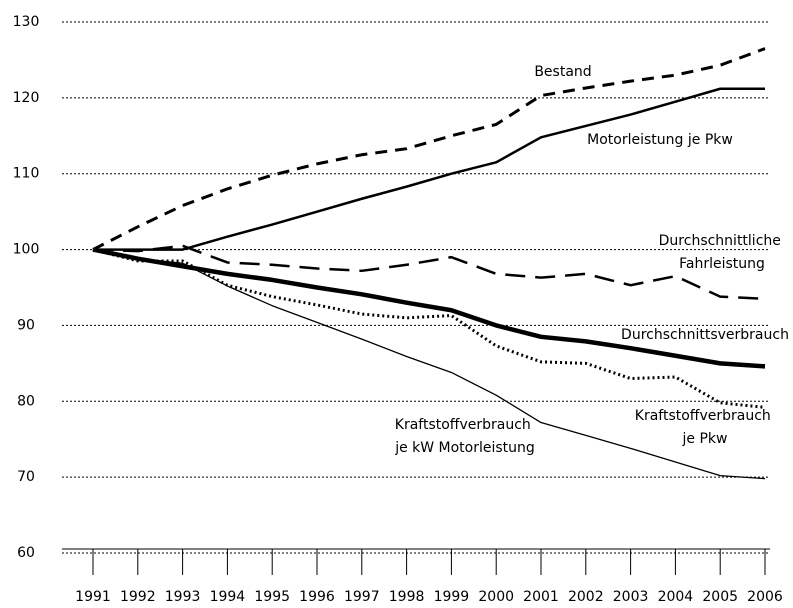  I want to click on label-line: Fahrleistung, so click(722, 264).